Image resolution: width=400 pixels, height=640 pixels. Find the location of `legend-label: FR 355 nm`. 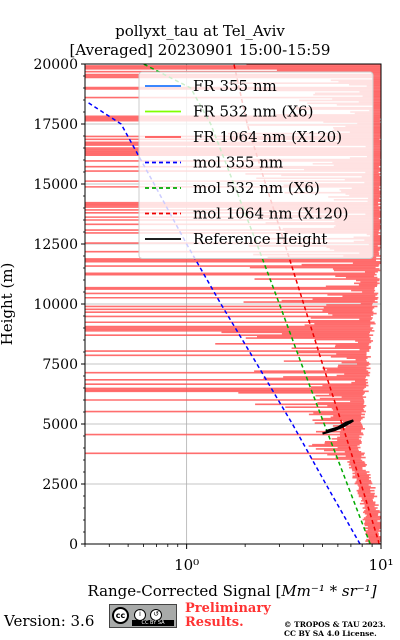

legend-label: FR 355 nm is located at coordinates (235, 86).